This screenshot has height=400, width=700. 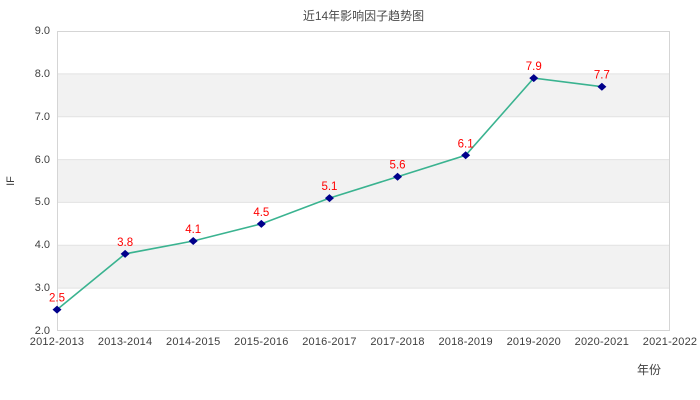 I want to click on x-tick-label: 2015-2016, so click(x=261, y=342).